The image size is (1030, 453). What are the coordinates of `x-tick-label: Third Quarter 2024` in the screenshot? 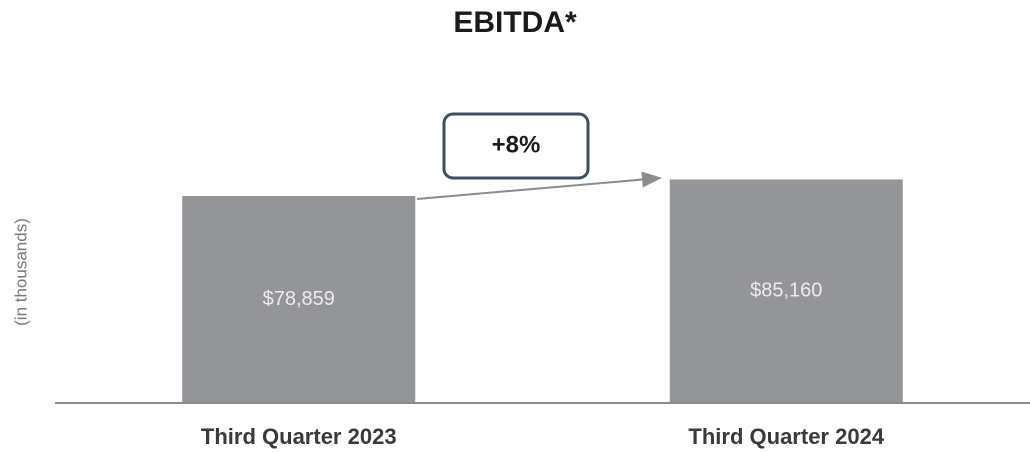 It's located at (786, 436).